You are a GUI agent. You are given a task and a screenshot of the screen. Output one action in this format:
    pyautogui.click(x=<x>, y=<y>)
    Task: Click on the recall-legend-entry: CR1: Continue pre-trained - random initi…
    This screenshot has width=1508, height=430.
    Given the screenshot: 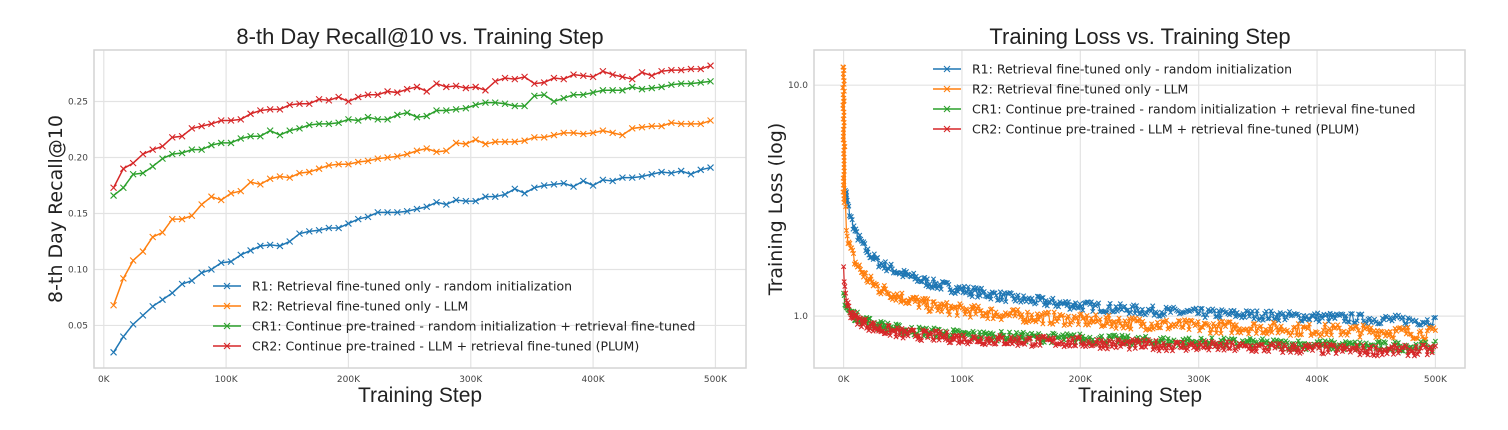 What is the action you would take?
    pyautogui.click(x=454, y=326)
    